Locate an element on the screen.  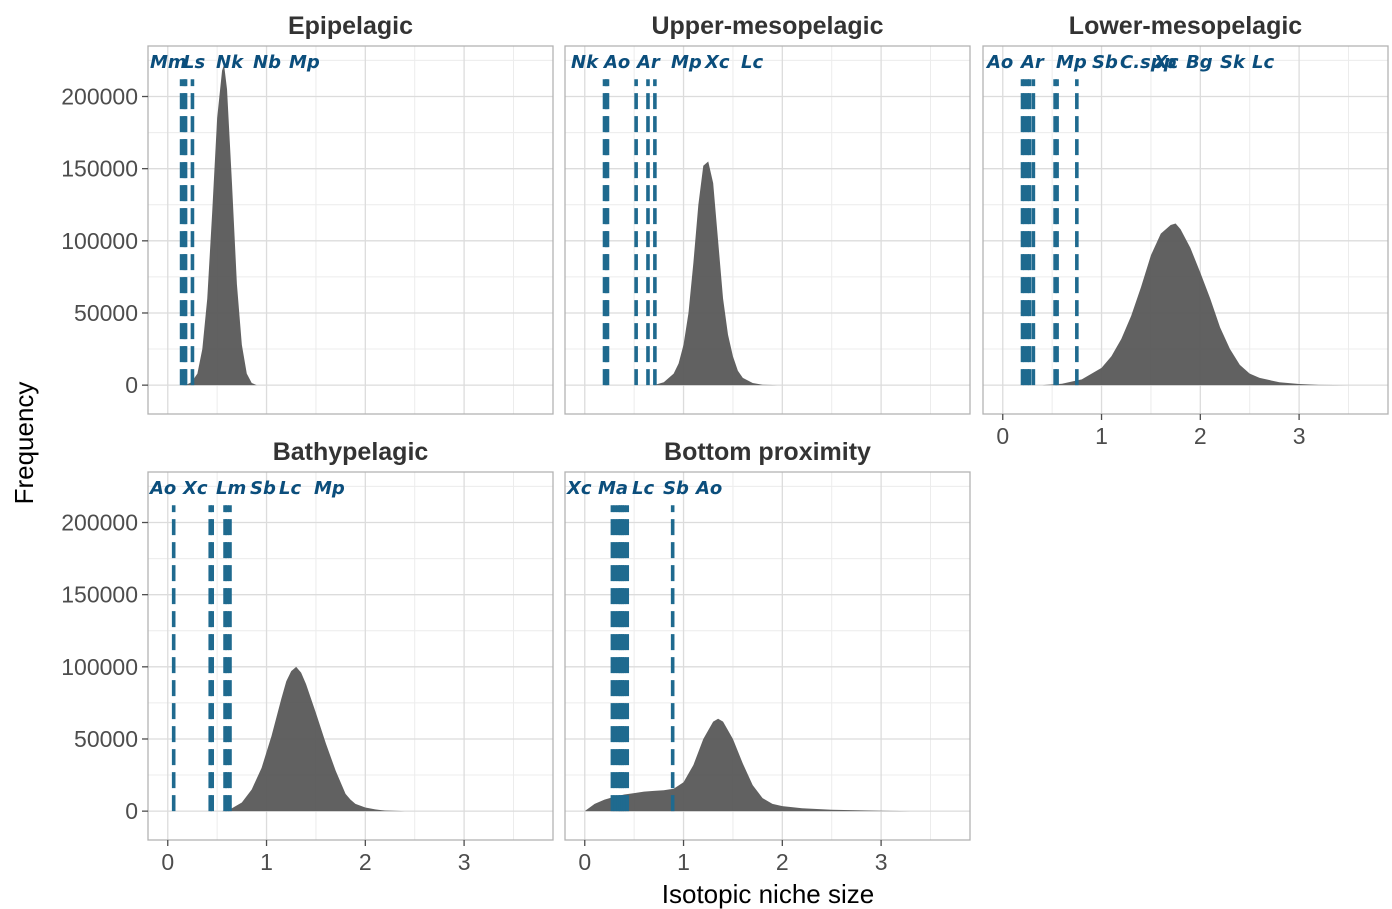
x-axis-title: Isotopic niche size is located at coordinates (768, 894).